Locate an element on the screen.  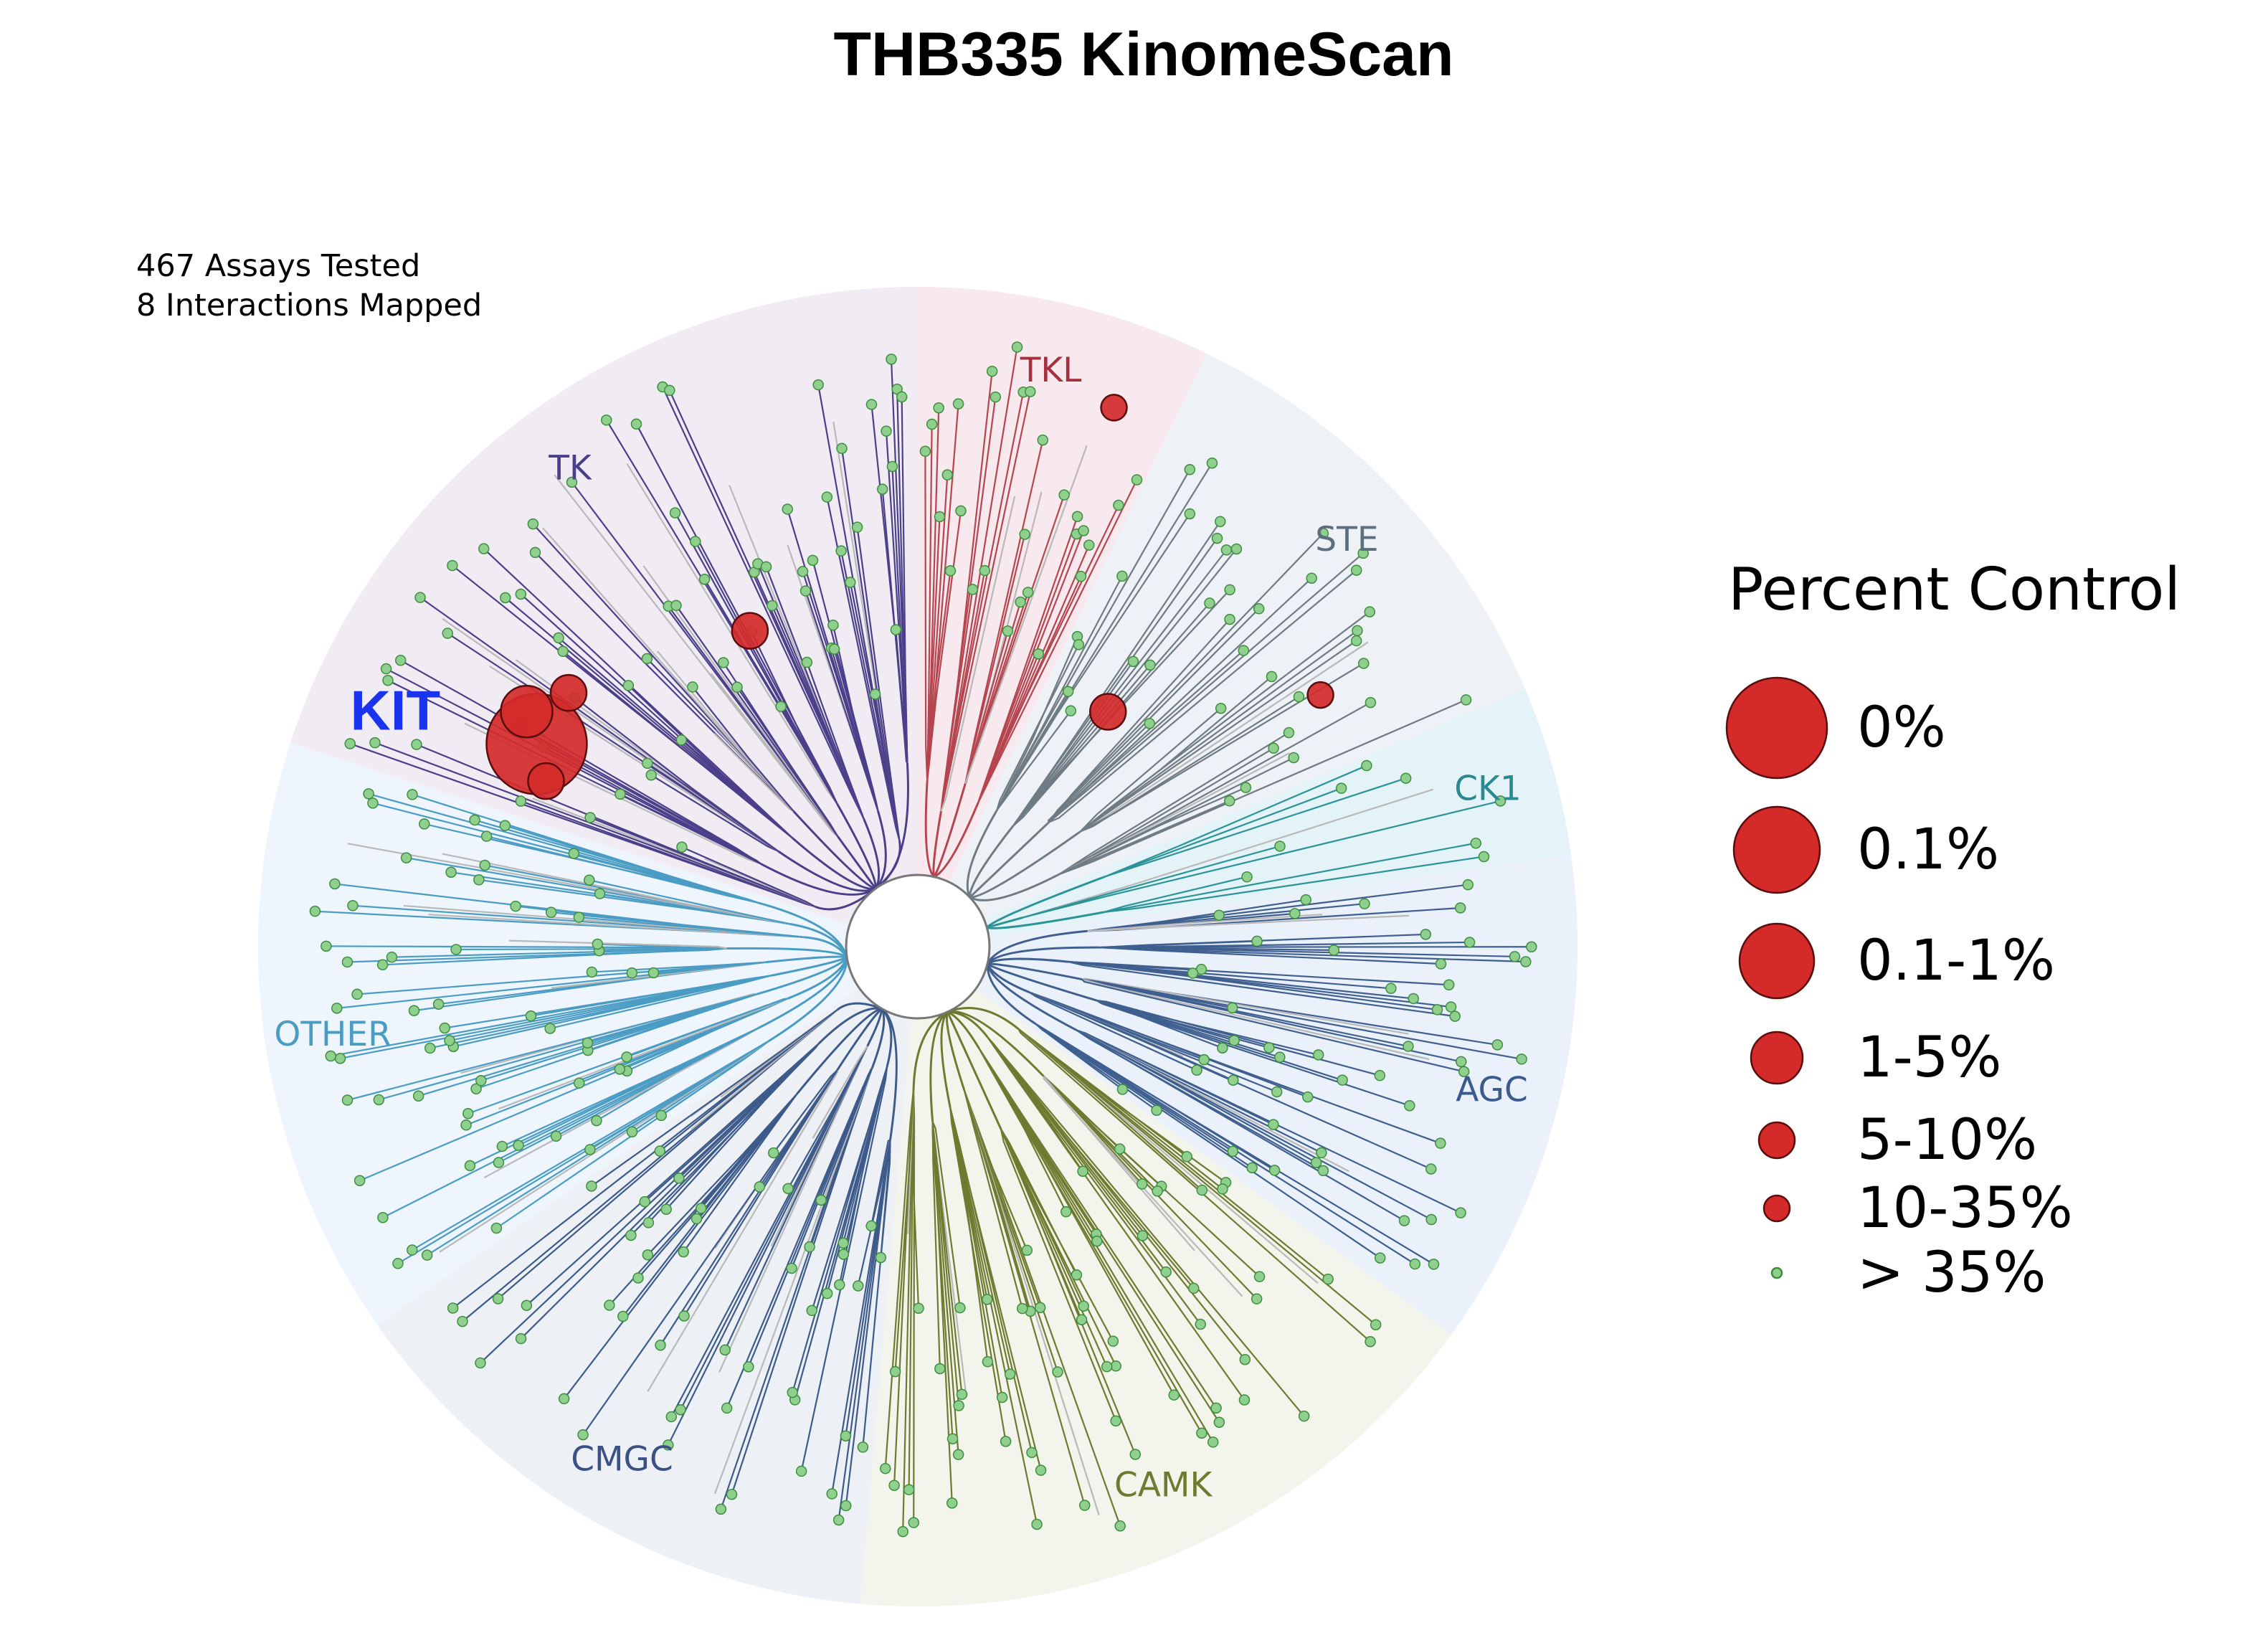
legend-label: 0.1-1% is located at coordinates (1956, 961).